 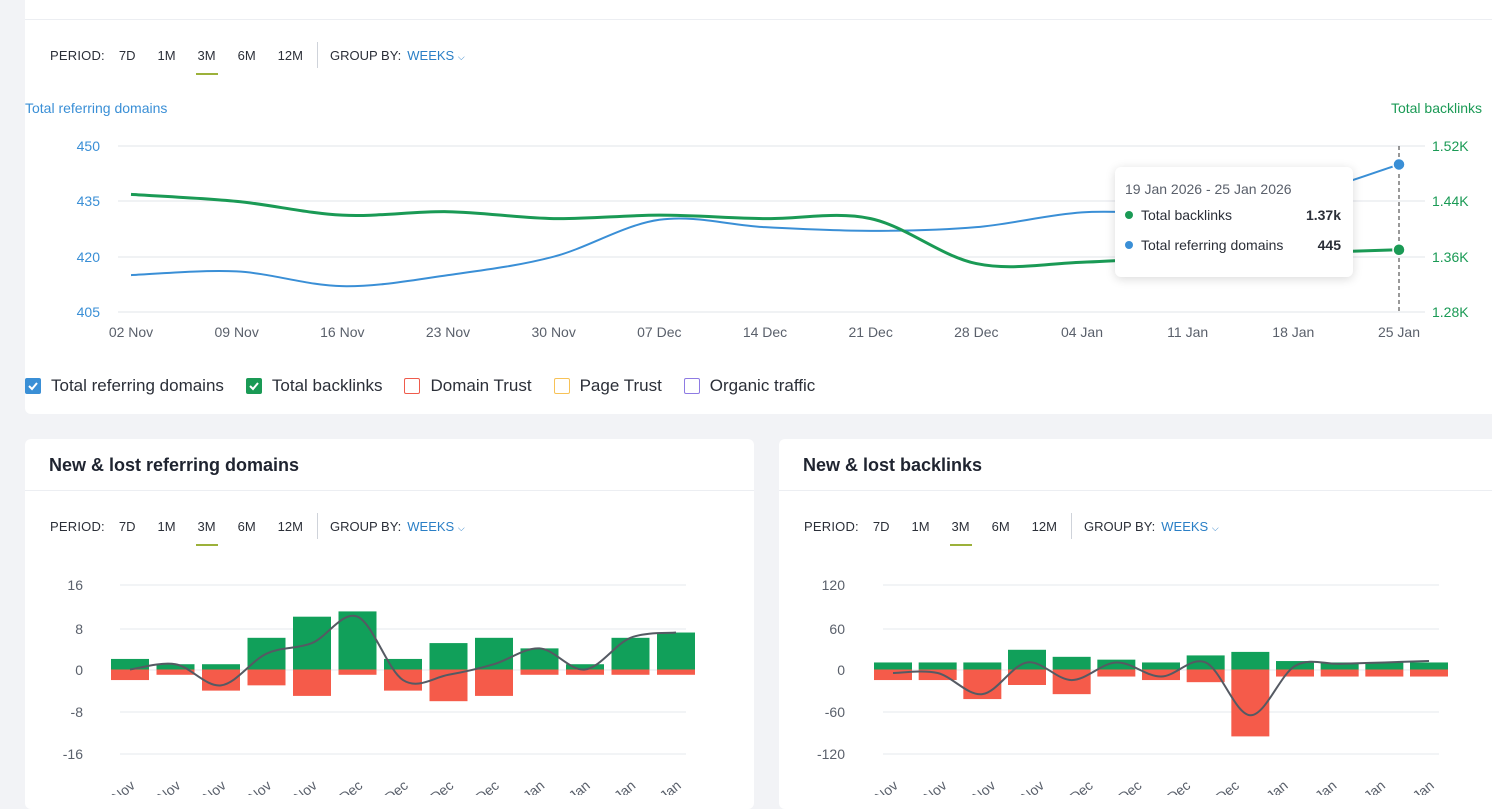 What do you see at coordinates (1450, 257) in the screenshot?
I see `y2-tick-label: 1.36K` at bounding box center [1450, 257].